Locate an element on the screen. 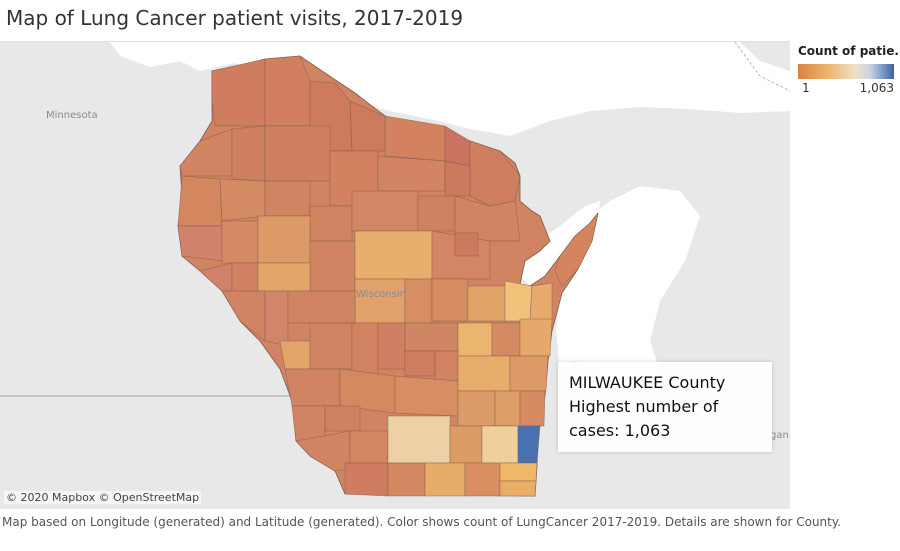 The width and height of the screenshot is (900, 551). county-vernon is located at coordinates (312, 387).